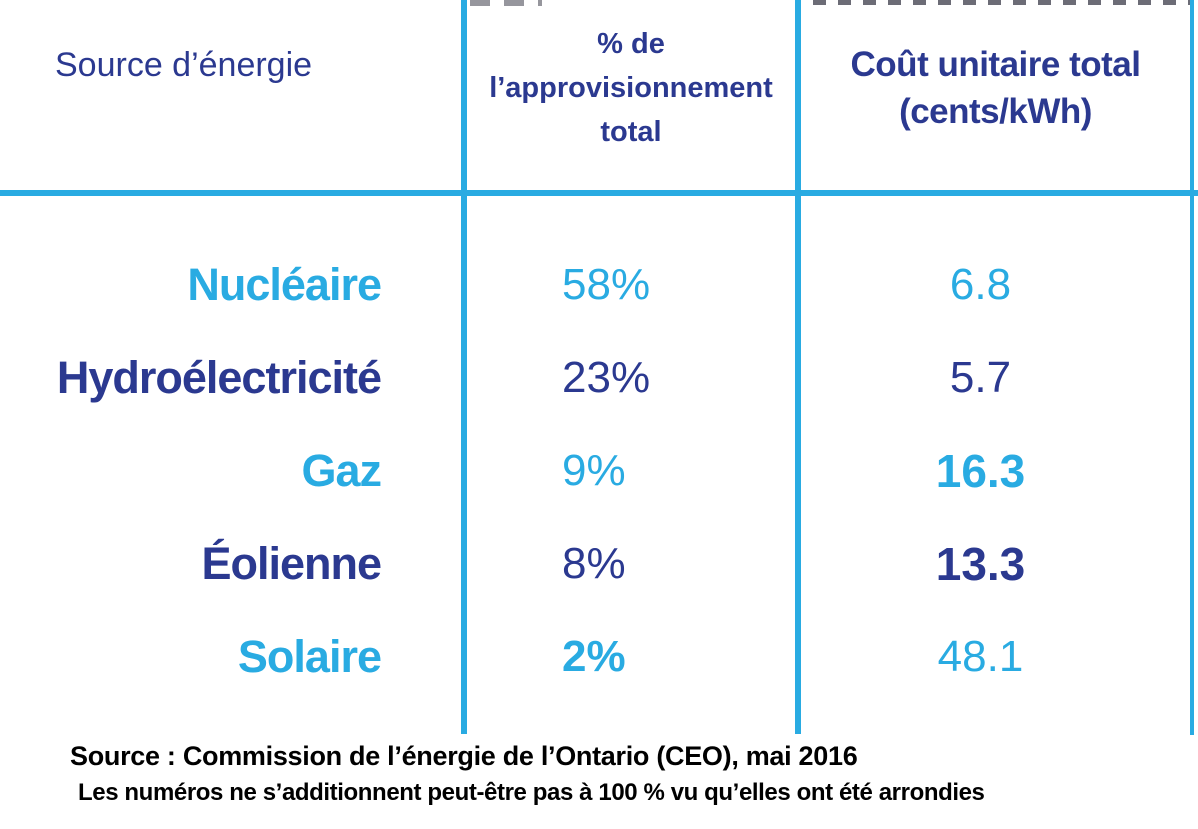  I want to click on column-header-share-line2: l’approvisionnement, so click(631, 88).